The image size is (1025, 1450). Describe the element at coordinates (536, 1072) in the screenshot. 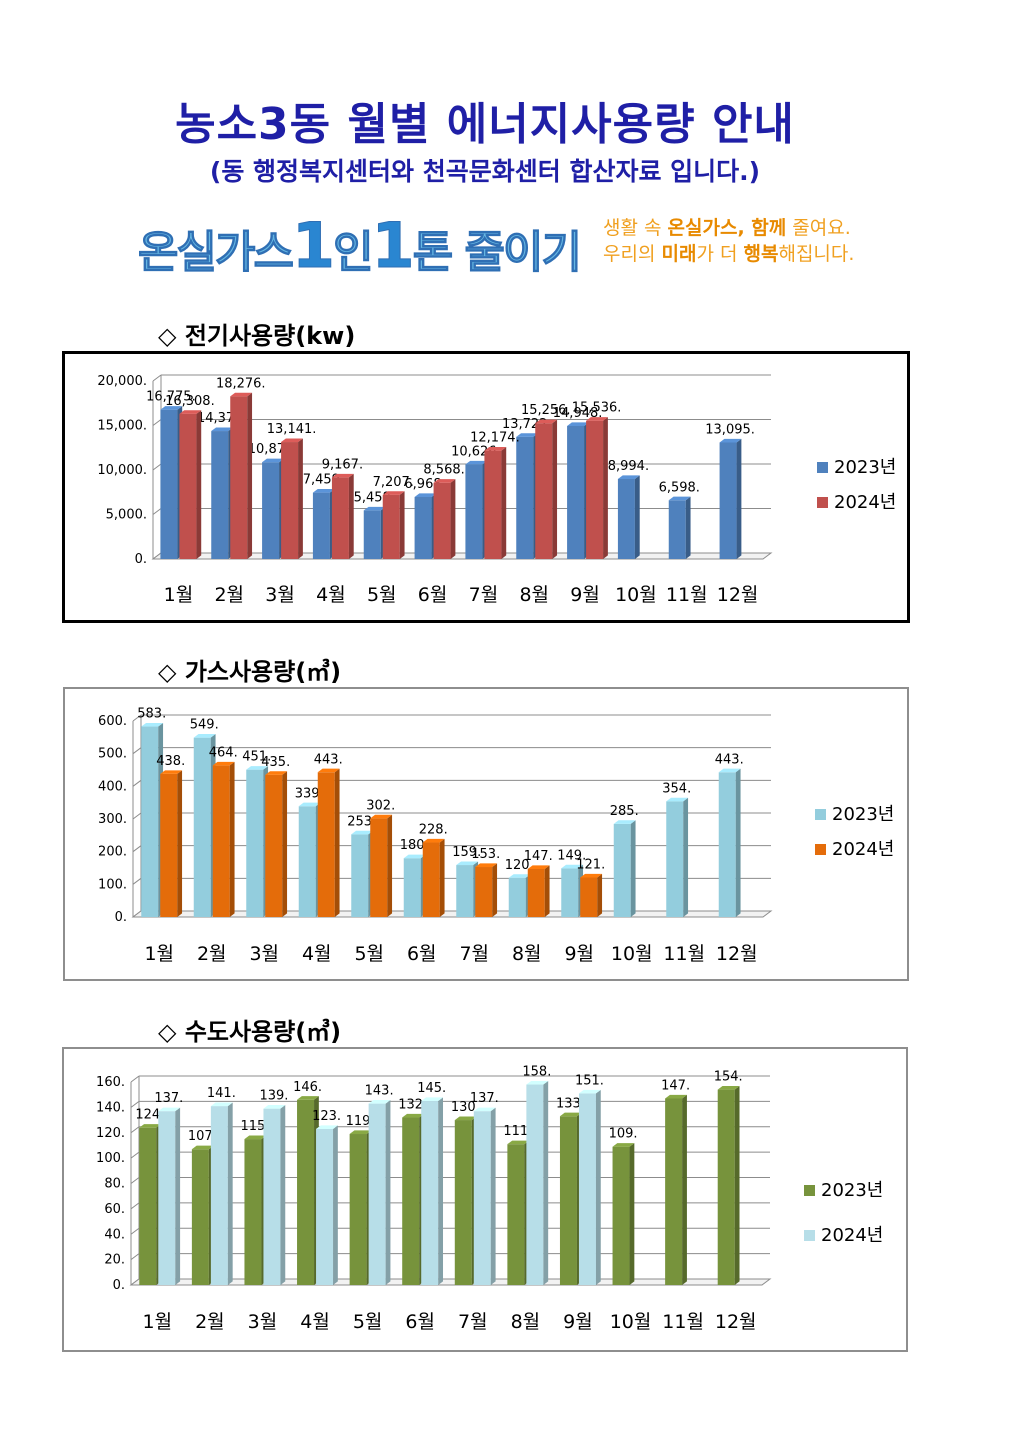

I see `data-label: 158.` at that location.